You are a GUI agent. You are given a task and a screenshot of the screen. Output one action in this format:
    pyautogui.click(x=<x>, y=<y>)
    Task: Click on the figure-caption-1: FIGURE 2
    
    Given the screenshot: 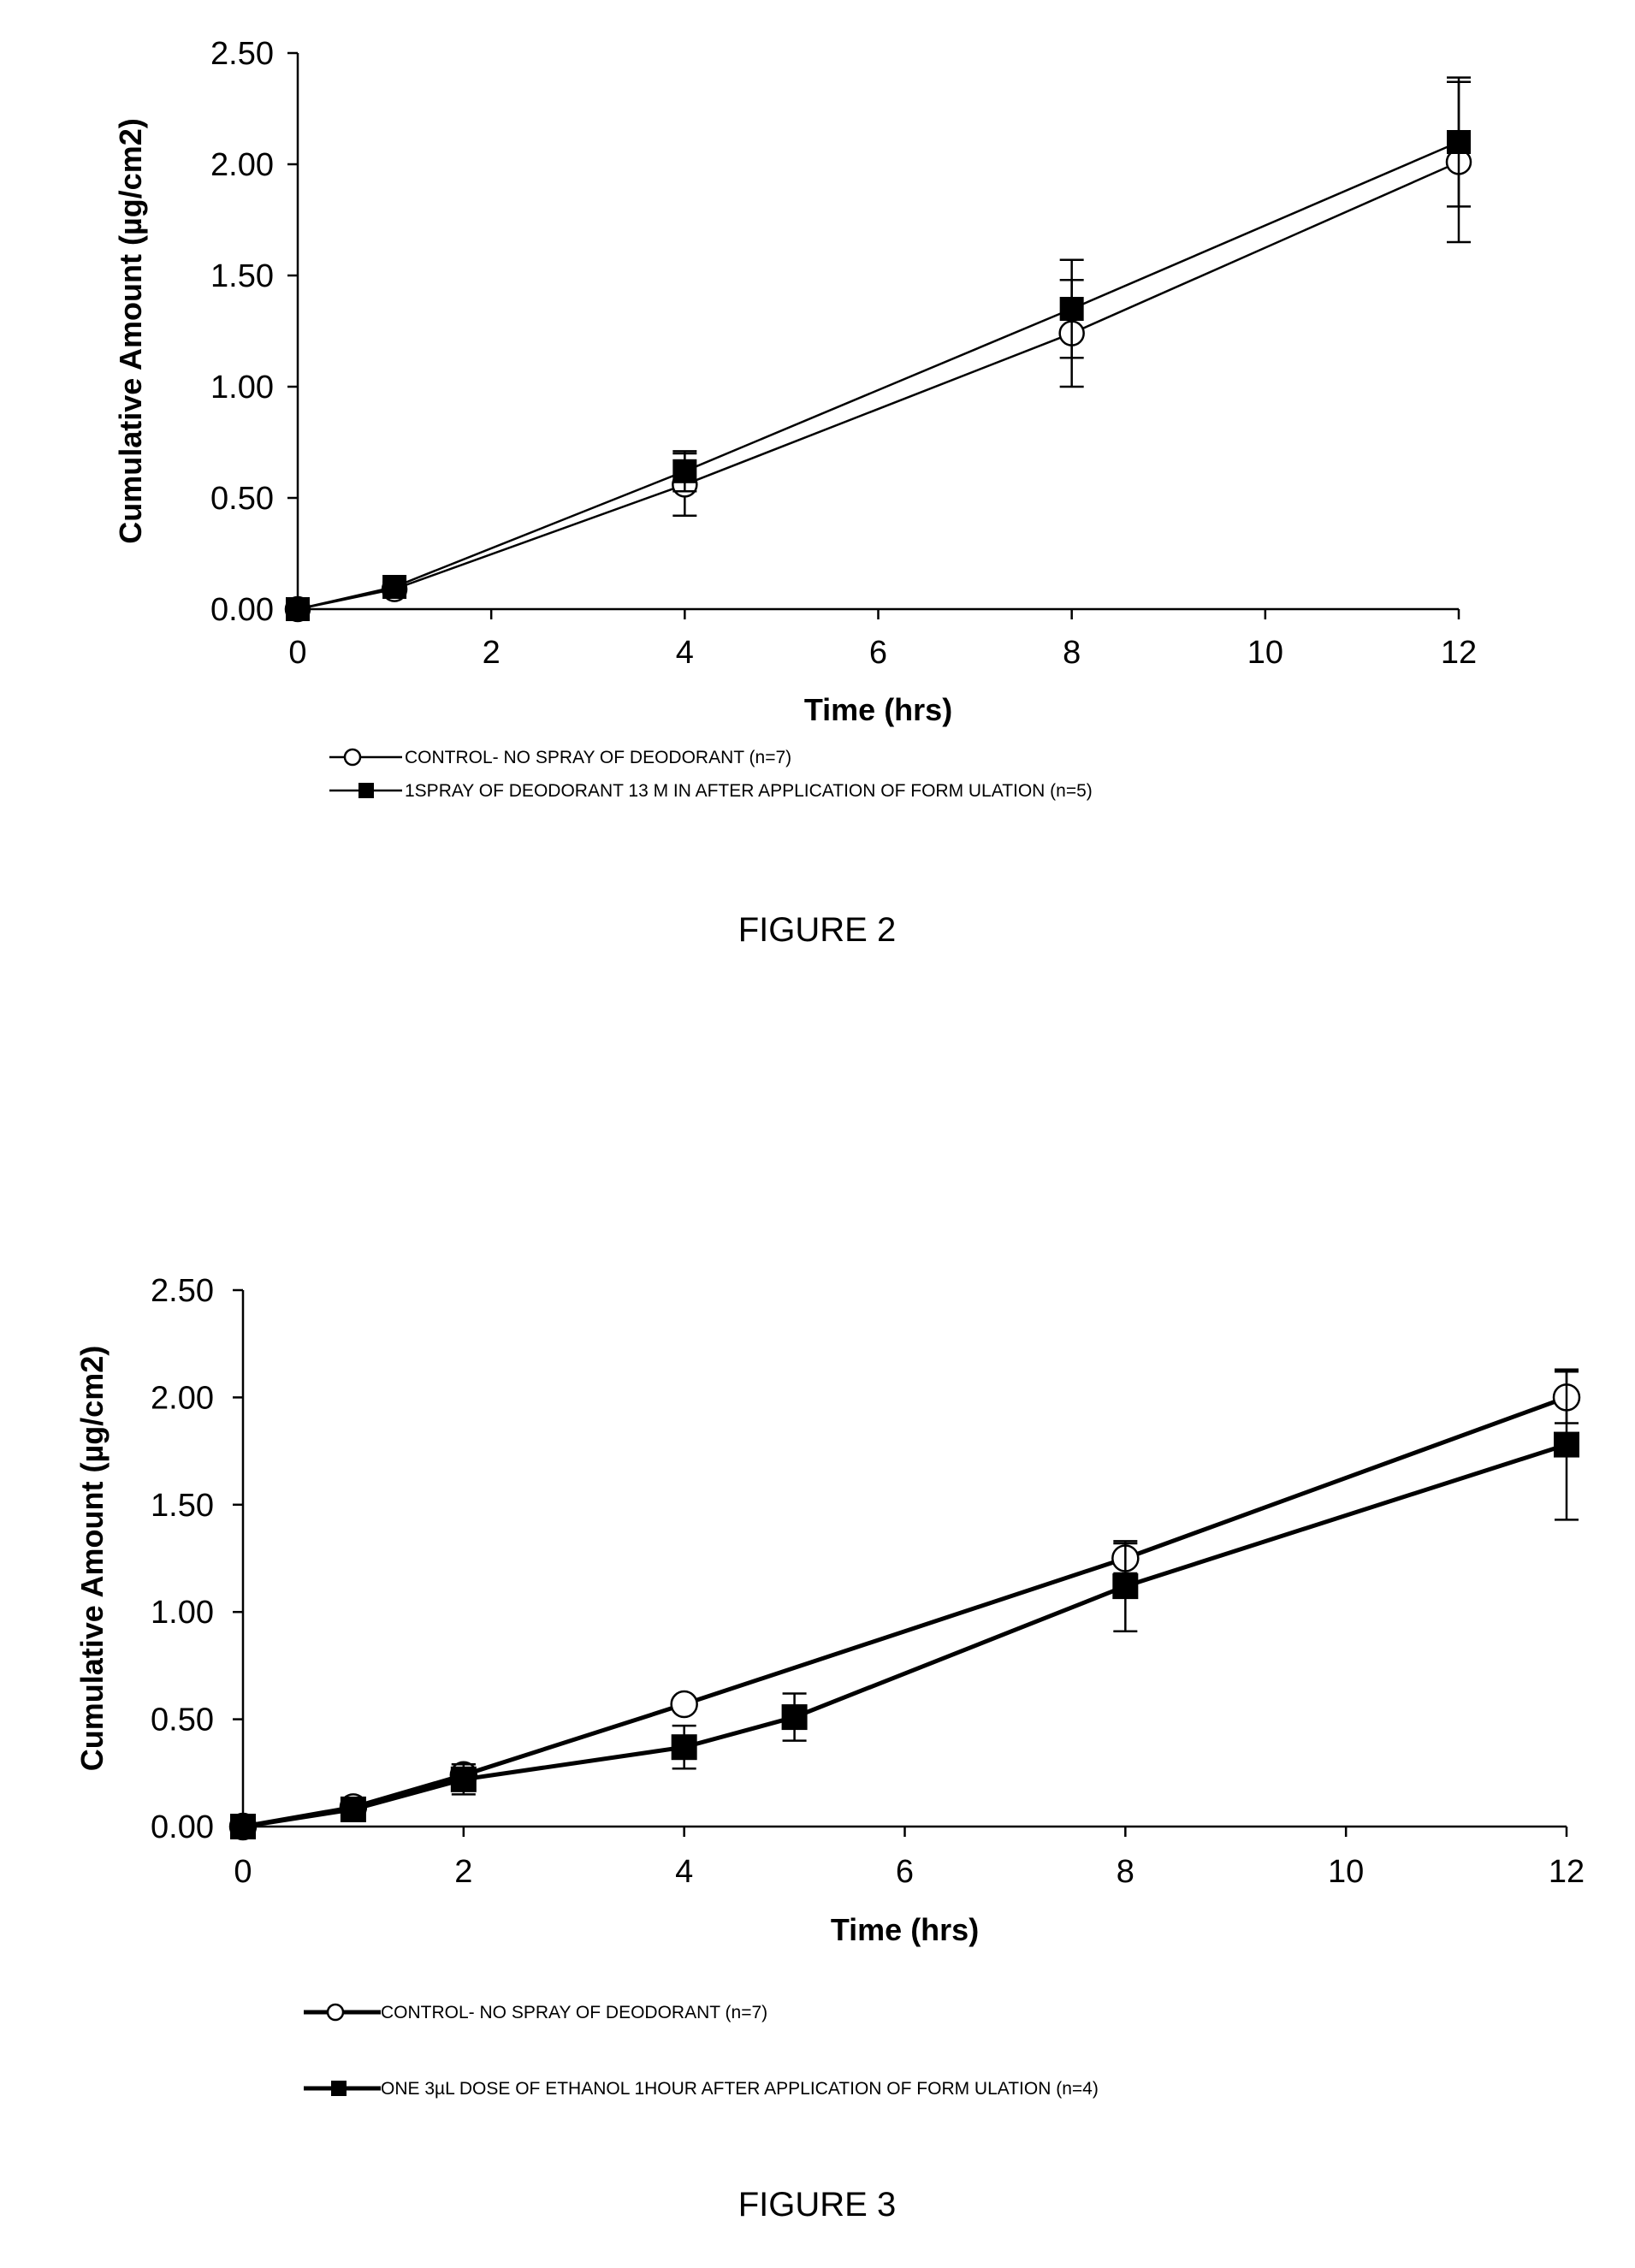 What is the action you would take?
    pyautogui.click(x=817, y=930)
    